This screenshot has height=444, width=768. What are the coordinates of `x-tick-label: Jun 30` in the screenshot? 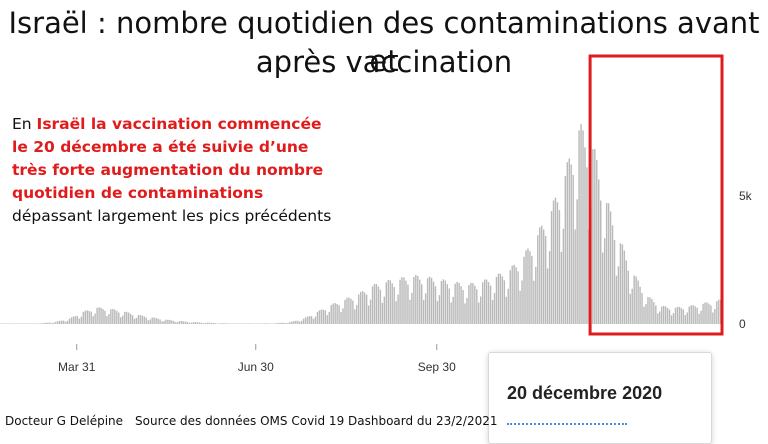 It's located at (256, 367).